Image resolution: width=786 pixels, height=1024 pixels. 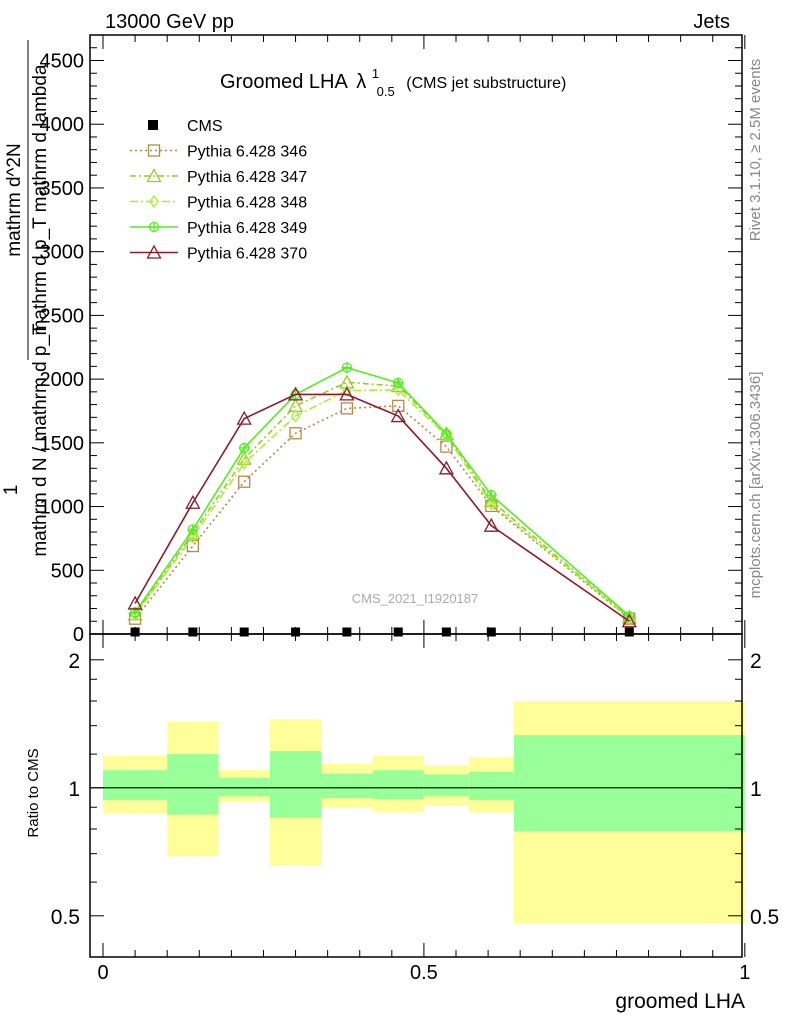 I want to click on y-tick-label: 1000, so click(x=62, y=508).